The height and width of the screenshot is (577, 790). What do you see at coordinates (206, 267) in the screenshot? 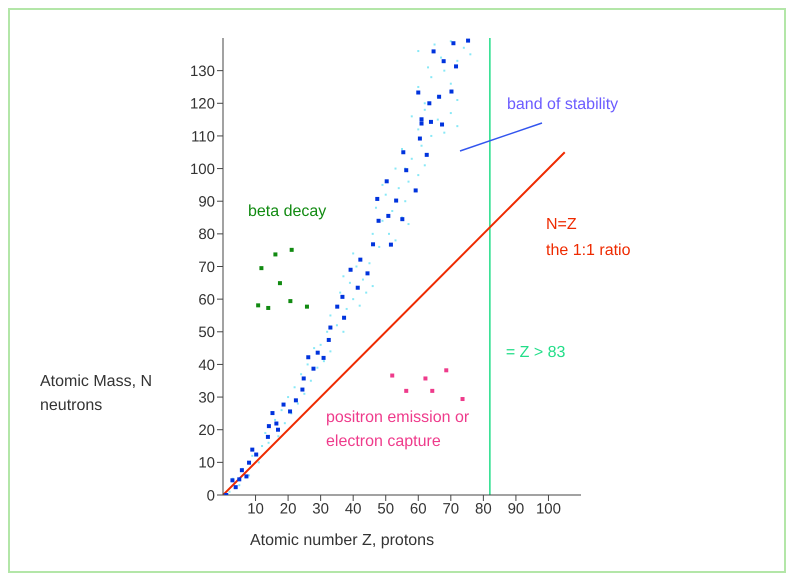
I see `y-tick-label: 70` at bounding box center [206, 267].